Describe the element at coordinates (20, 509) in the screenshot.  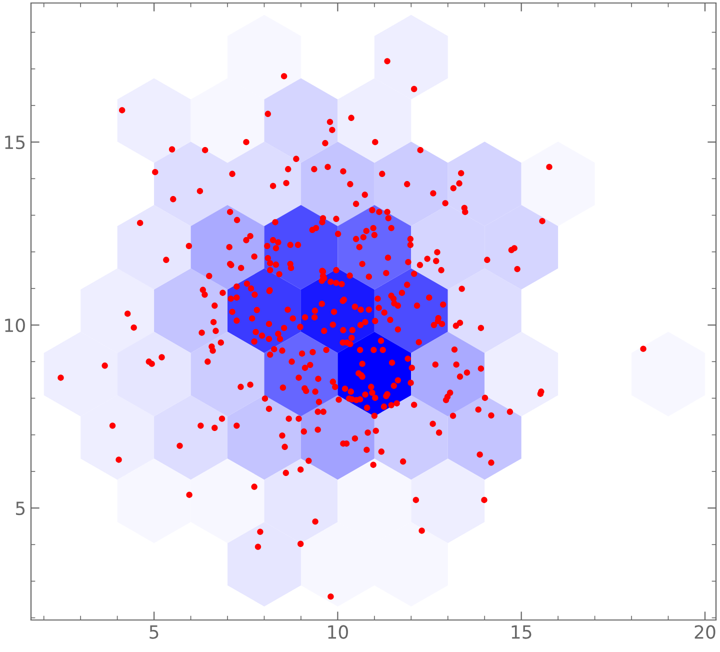
I see `y-tick-label: 5` at that location.